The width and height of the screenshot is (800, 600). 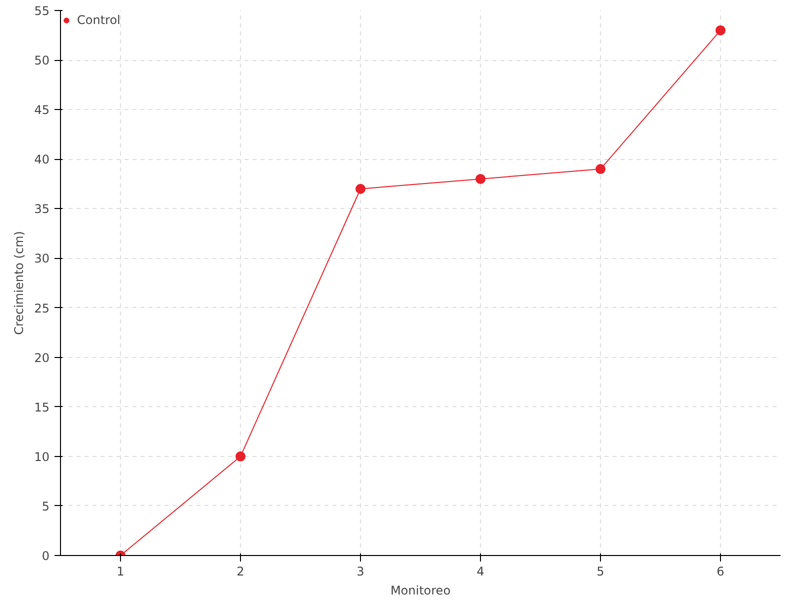 What do you see at coordinates (720, 571) in the screenshot?
I see `x-tick-label: 6` at bounding box center [720, 571].